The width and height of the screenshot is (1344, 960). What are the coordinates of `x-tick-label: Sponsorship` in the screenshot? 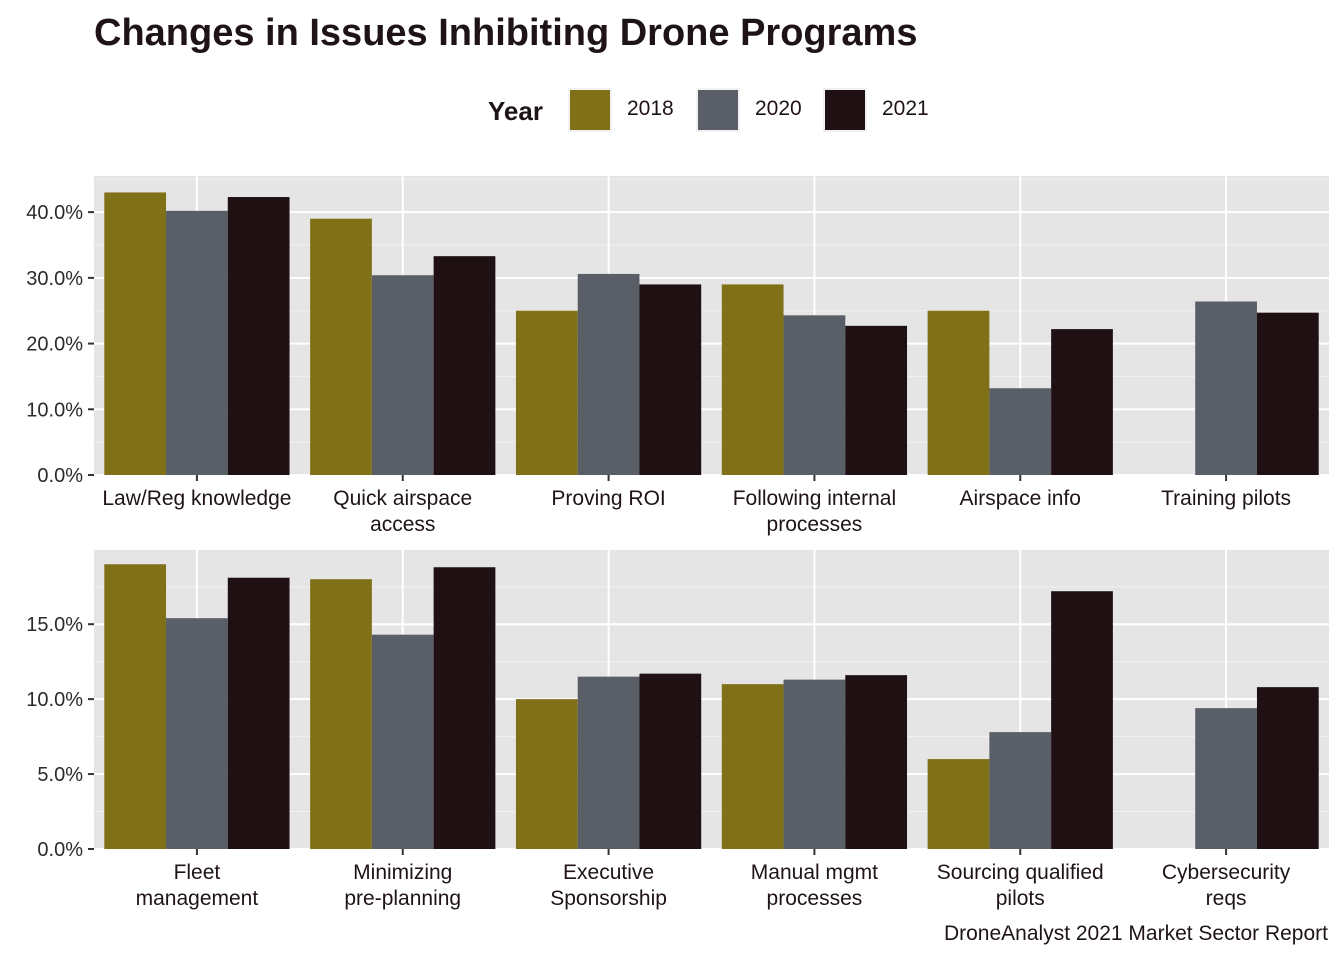 It's located at (608, 898).